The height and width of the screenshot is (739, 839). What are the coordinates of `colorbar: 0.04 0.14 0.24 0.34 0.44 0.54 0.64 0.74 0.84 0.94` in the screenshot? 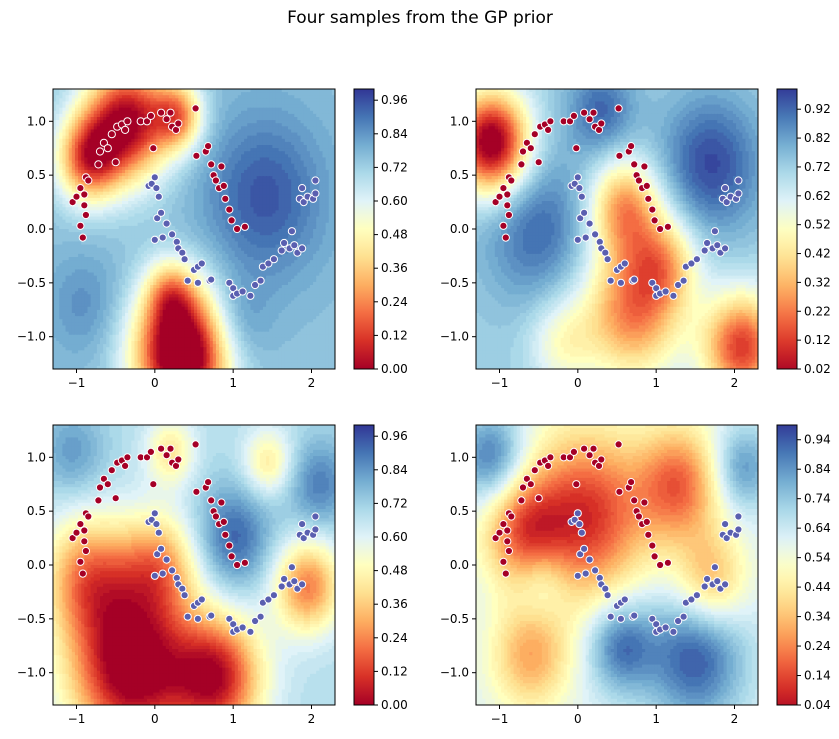 It's located at (803, 568).